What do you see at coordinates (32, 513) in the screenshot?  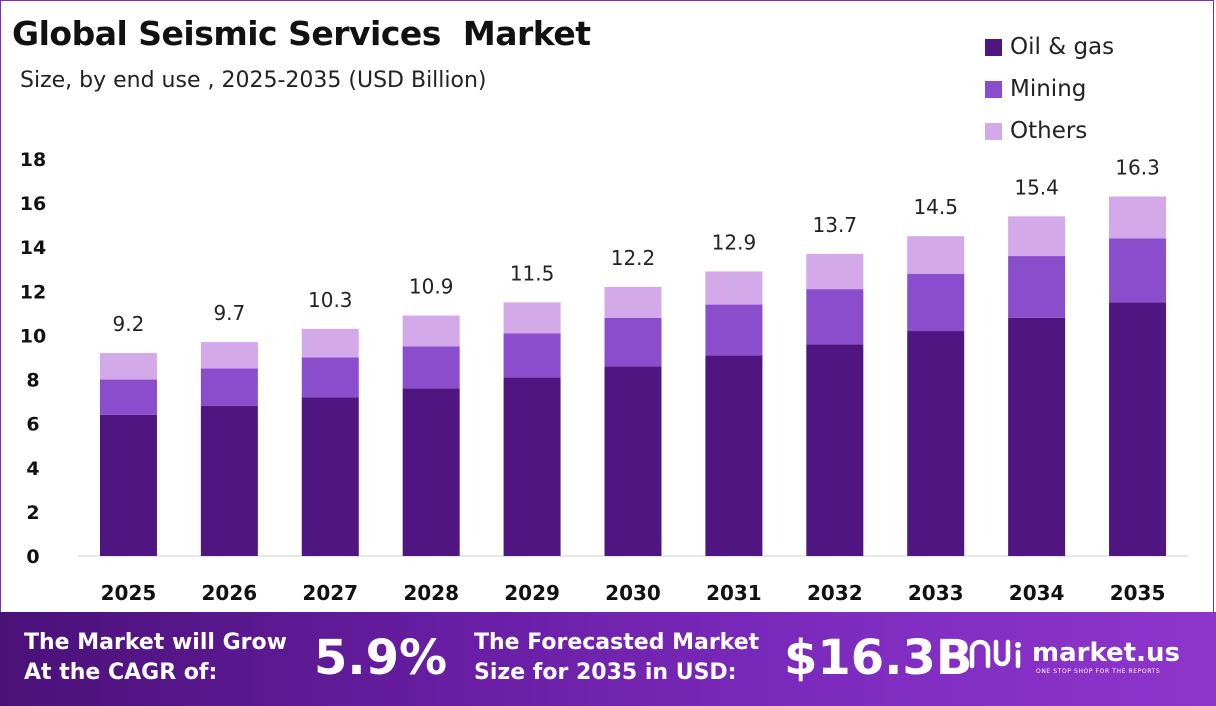 I see `y-tick-label: 2` at bounding box center [32, 513].